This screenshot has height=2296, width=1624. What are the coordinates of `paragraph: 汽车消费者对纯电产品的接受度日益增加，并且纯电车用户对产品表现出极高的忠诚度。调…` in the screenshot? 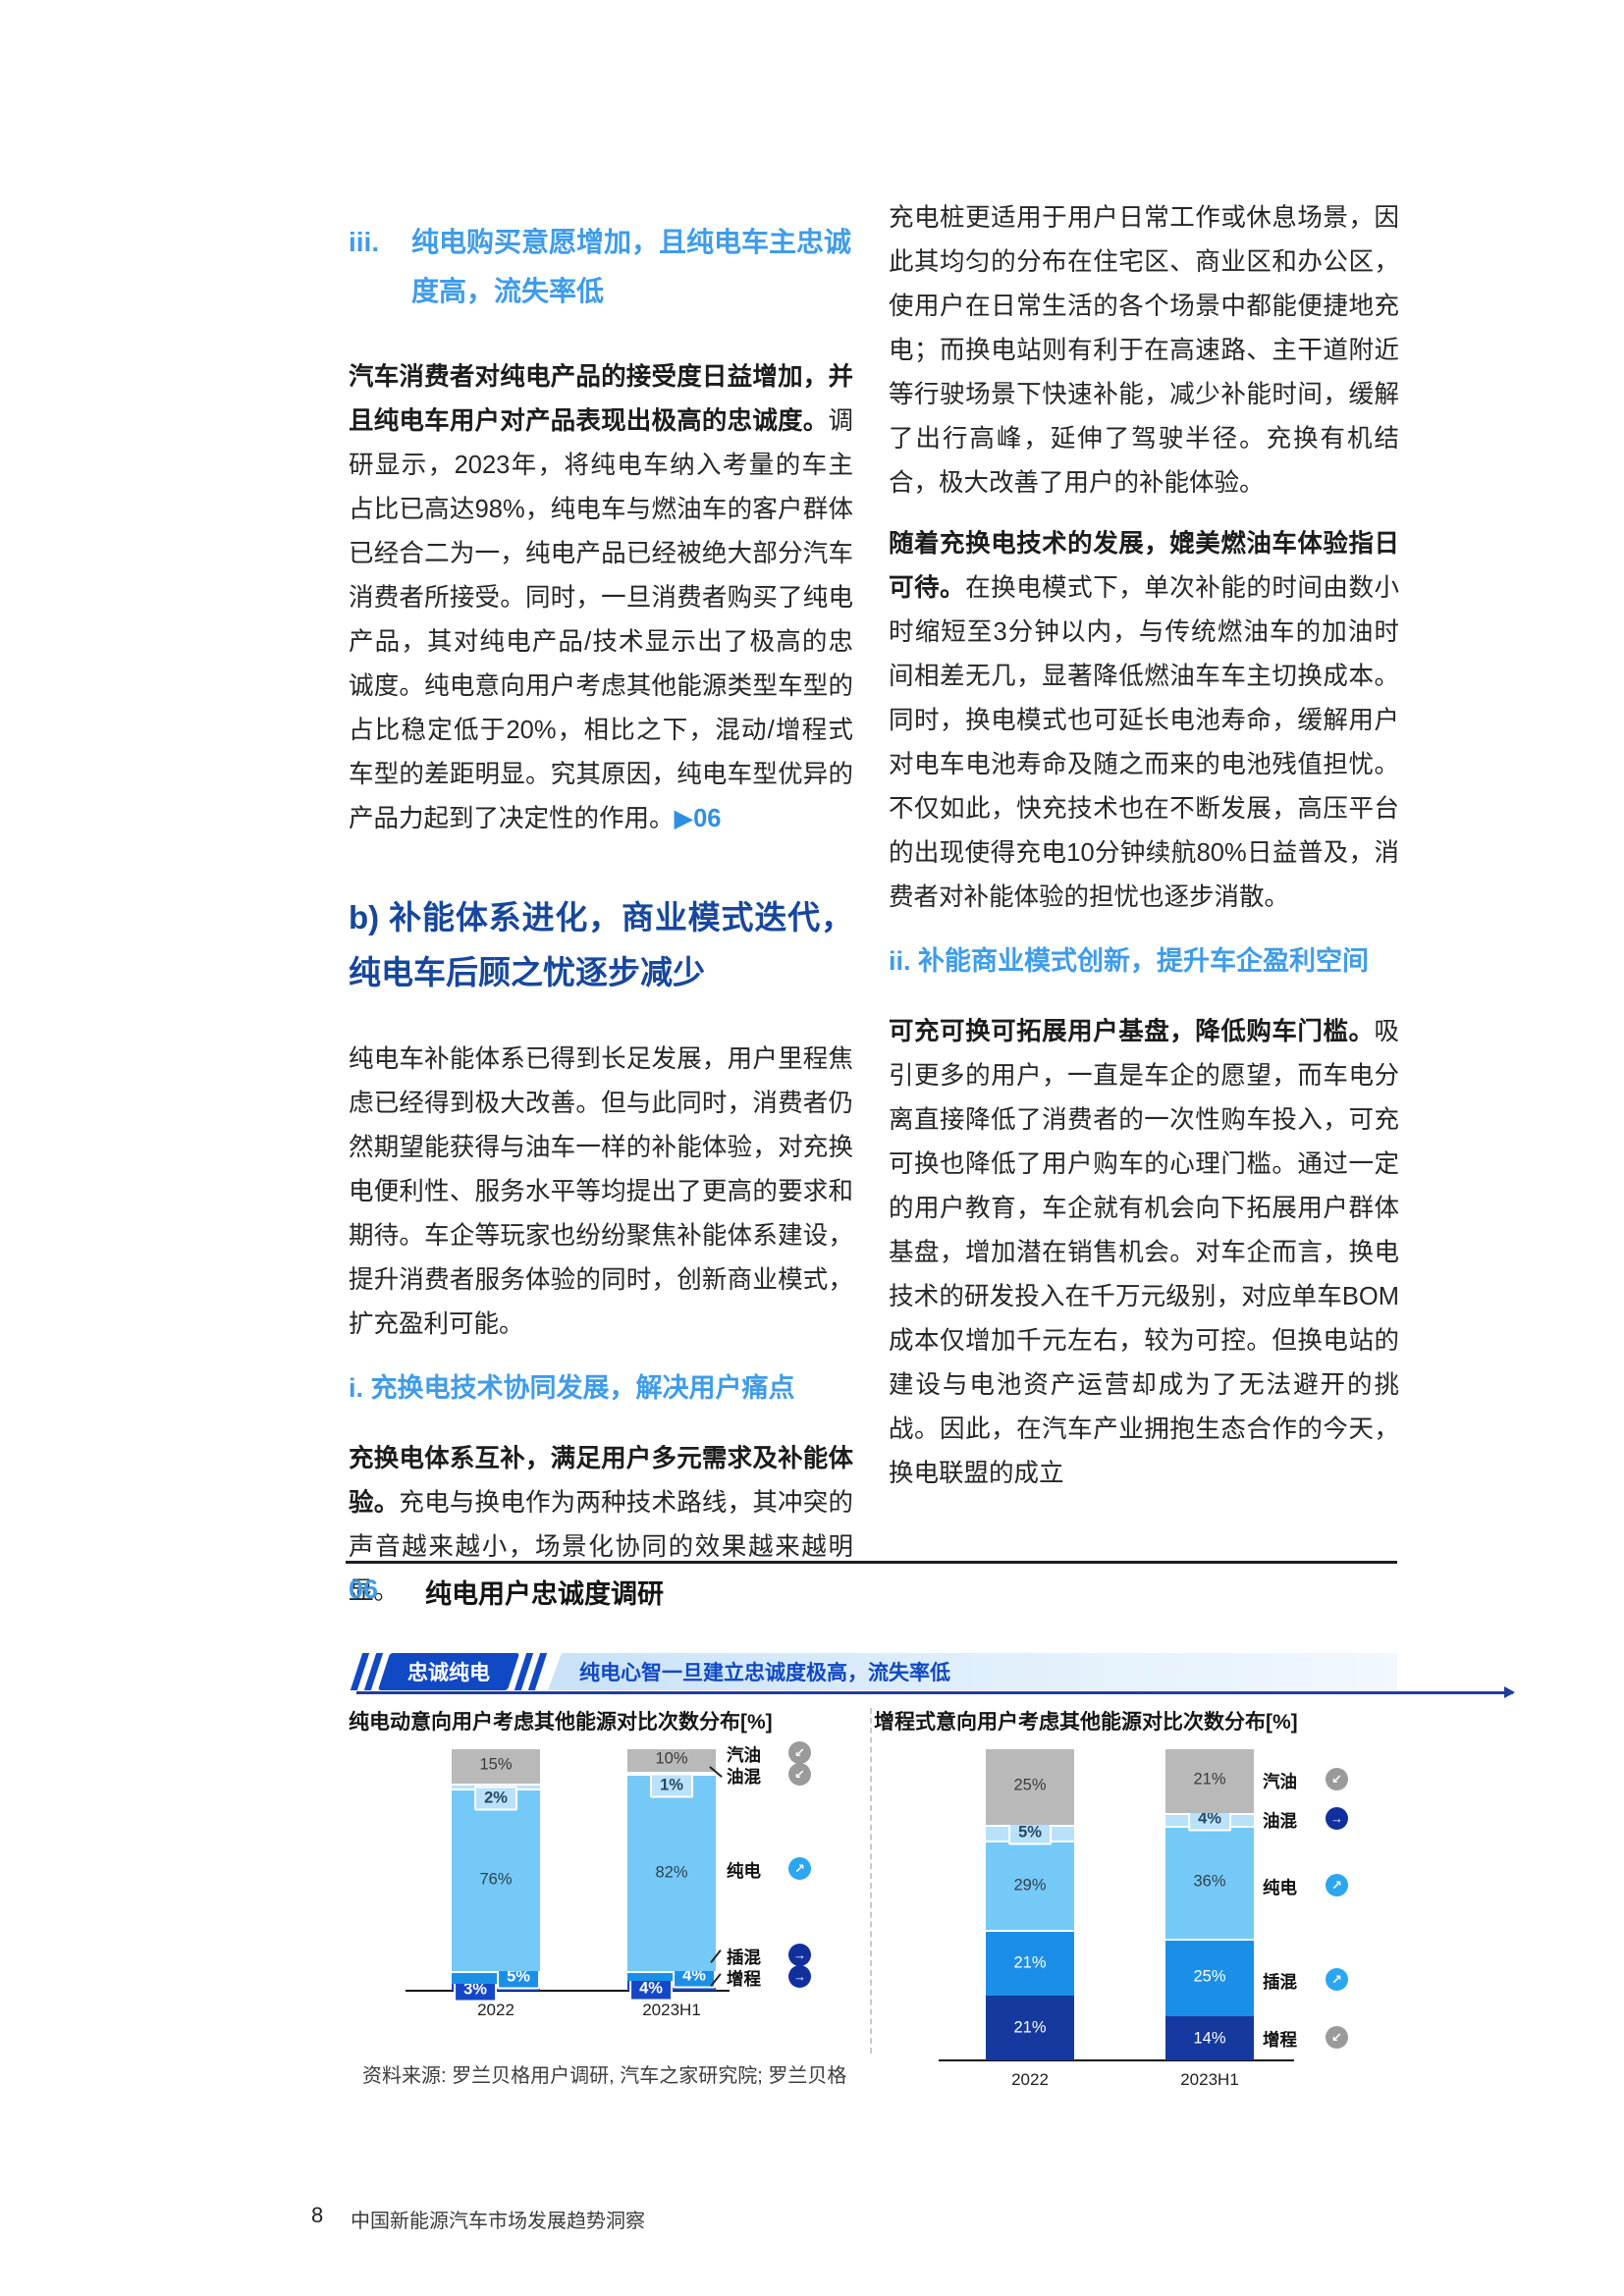 It's located at (601, 598).